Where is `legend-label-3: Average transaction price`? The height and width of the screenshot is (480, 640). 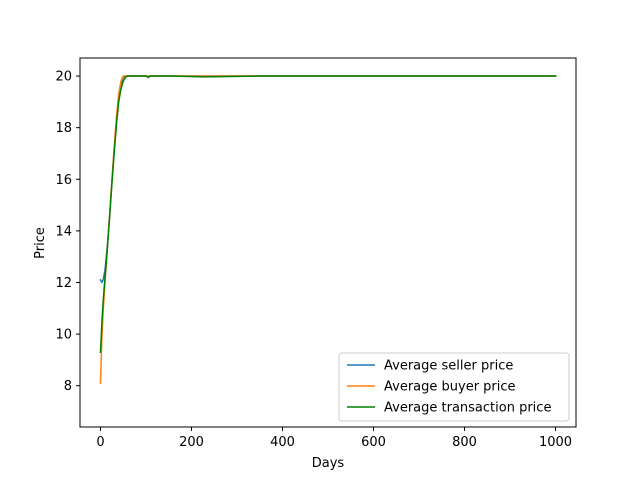
legend-label-3: Average transaction price is located at coordinates (467, 408).